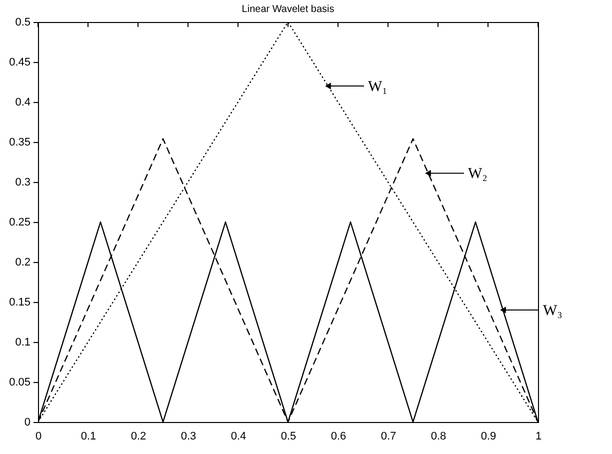 The height and width of the screenshot is (454, 612). Describe the element at coordinates (552, 311) in the screenshot. I see `annotation: W₃` at that location.